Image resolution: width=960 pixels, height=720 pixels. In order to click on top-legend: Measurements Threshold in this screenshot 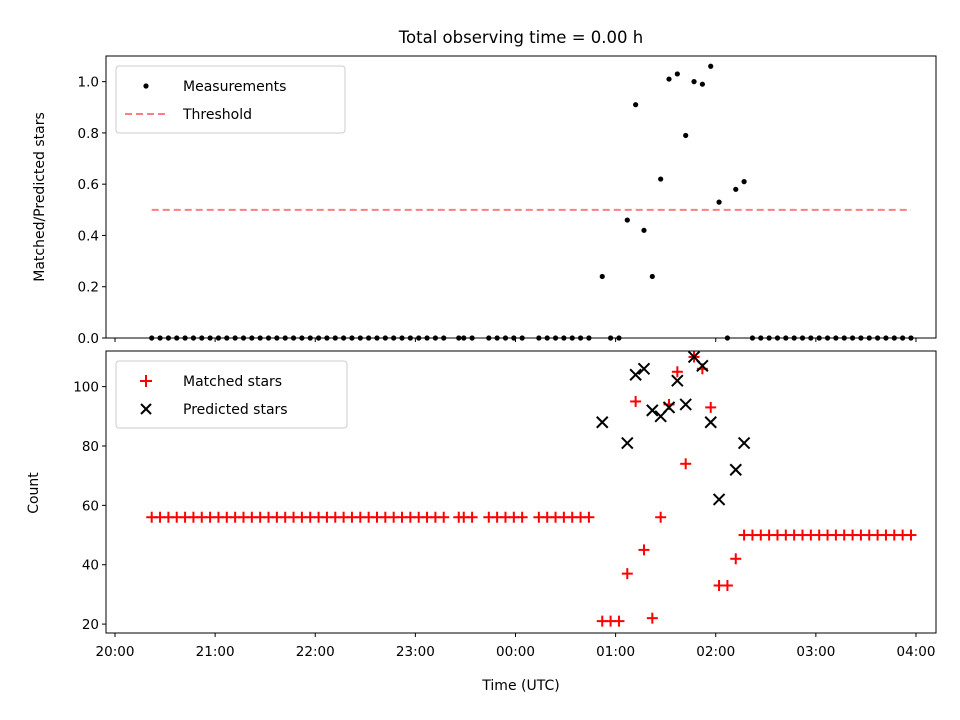, I will do `click(230, 99)`.